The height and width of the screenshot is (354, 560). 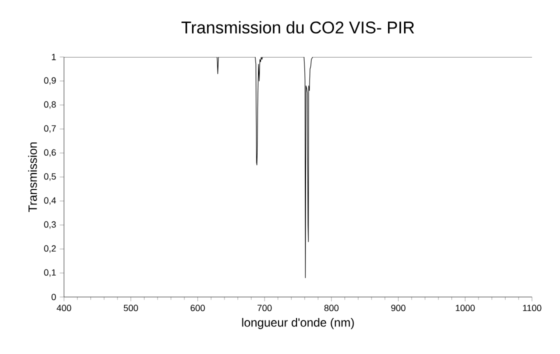 I want to click on x-tick-label: 1000, so click(x=465, y=308).